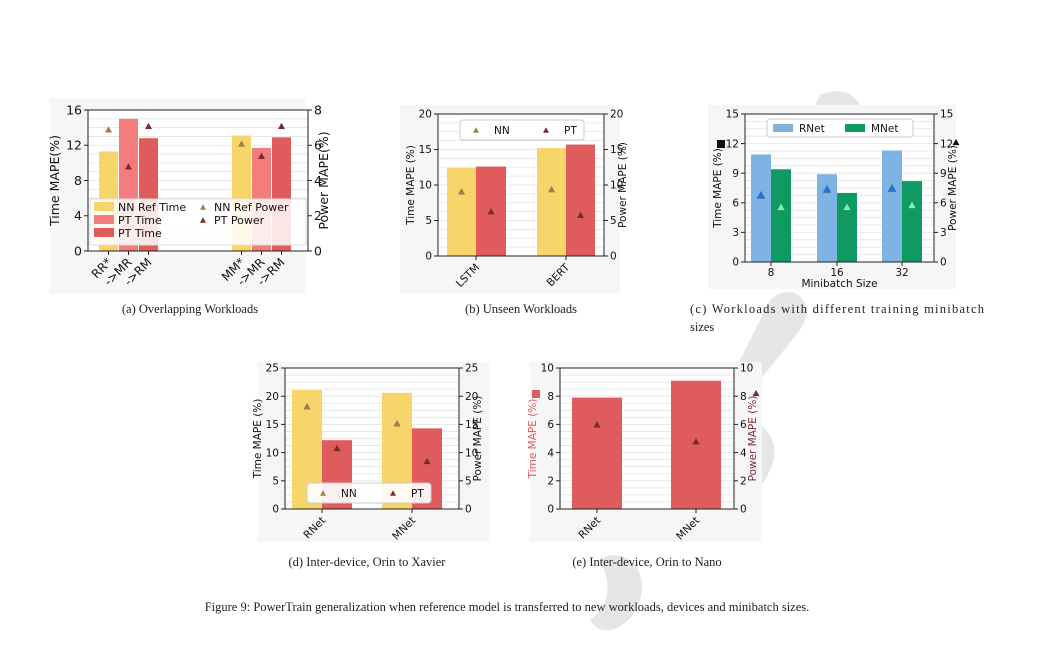 Image resolution: width=1037 pixels, height=648 pixels. What do you see at coordinates (901, 273) in the screenshot?
I see `x-tick-label: 32` at bounding box center [901, 273].